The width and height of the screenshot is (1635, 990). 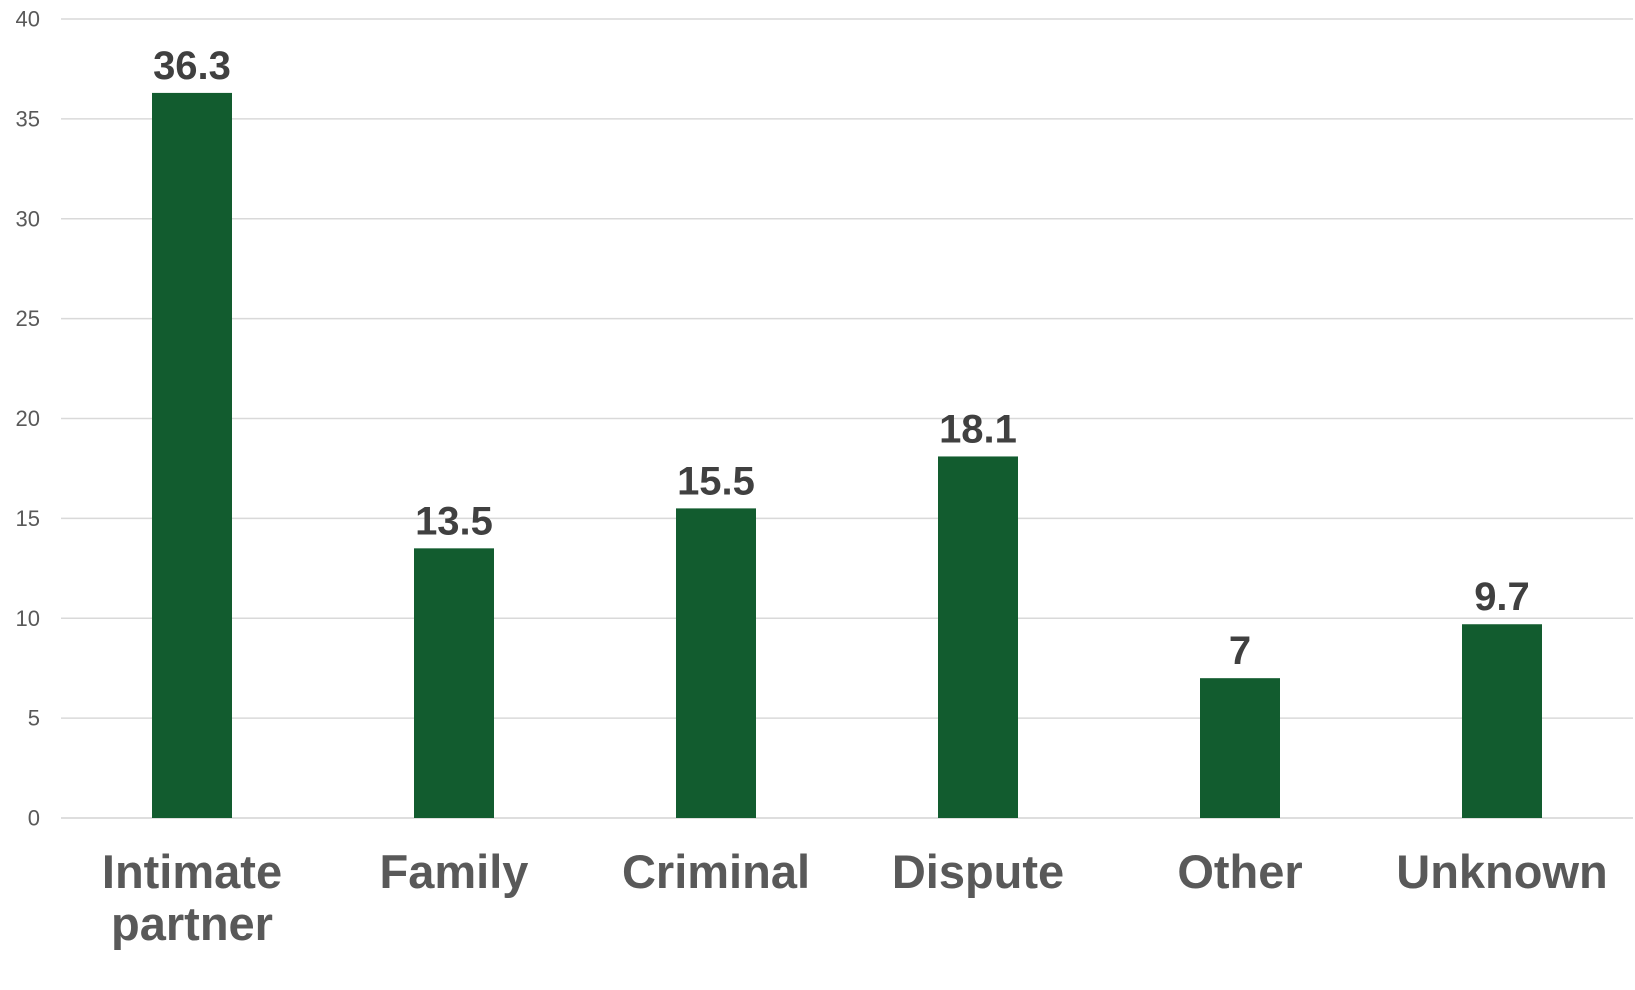 What do you see at coordinates (716, 871) in the screenshot?
I see `x-tick-label: Criminal` at bounding box center [716, 871].